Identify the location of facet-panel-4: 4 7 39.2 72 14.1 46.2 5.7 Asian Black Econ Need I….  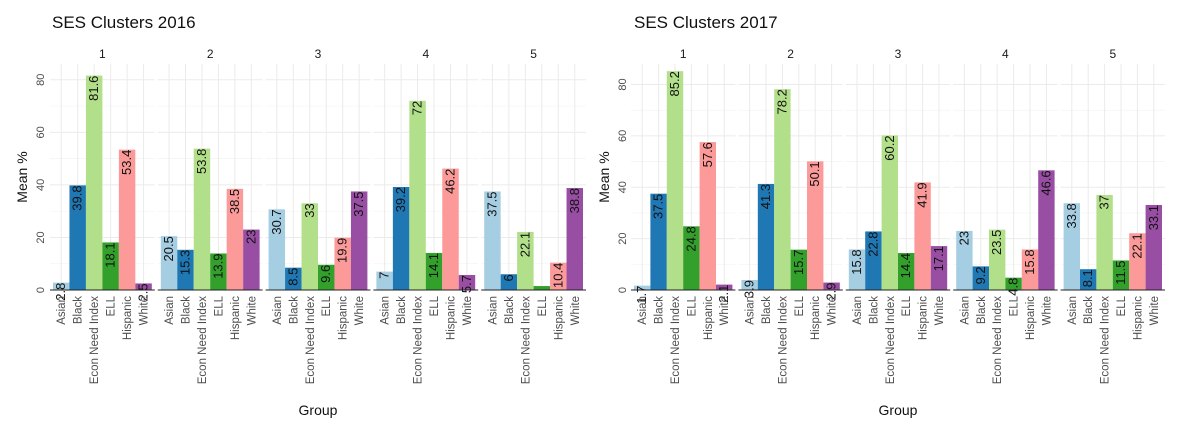
(426, 215).